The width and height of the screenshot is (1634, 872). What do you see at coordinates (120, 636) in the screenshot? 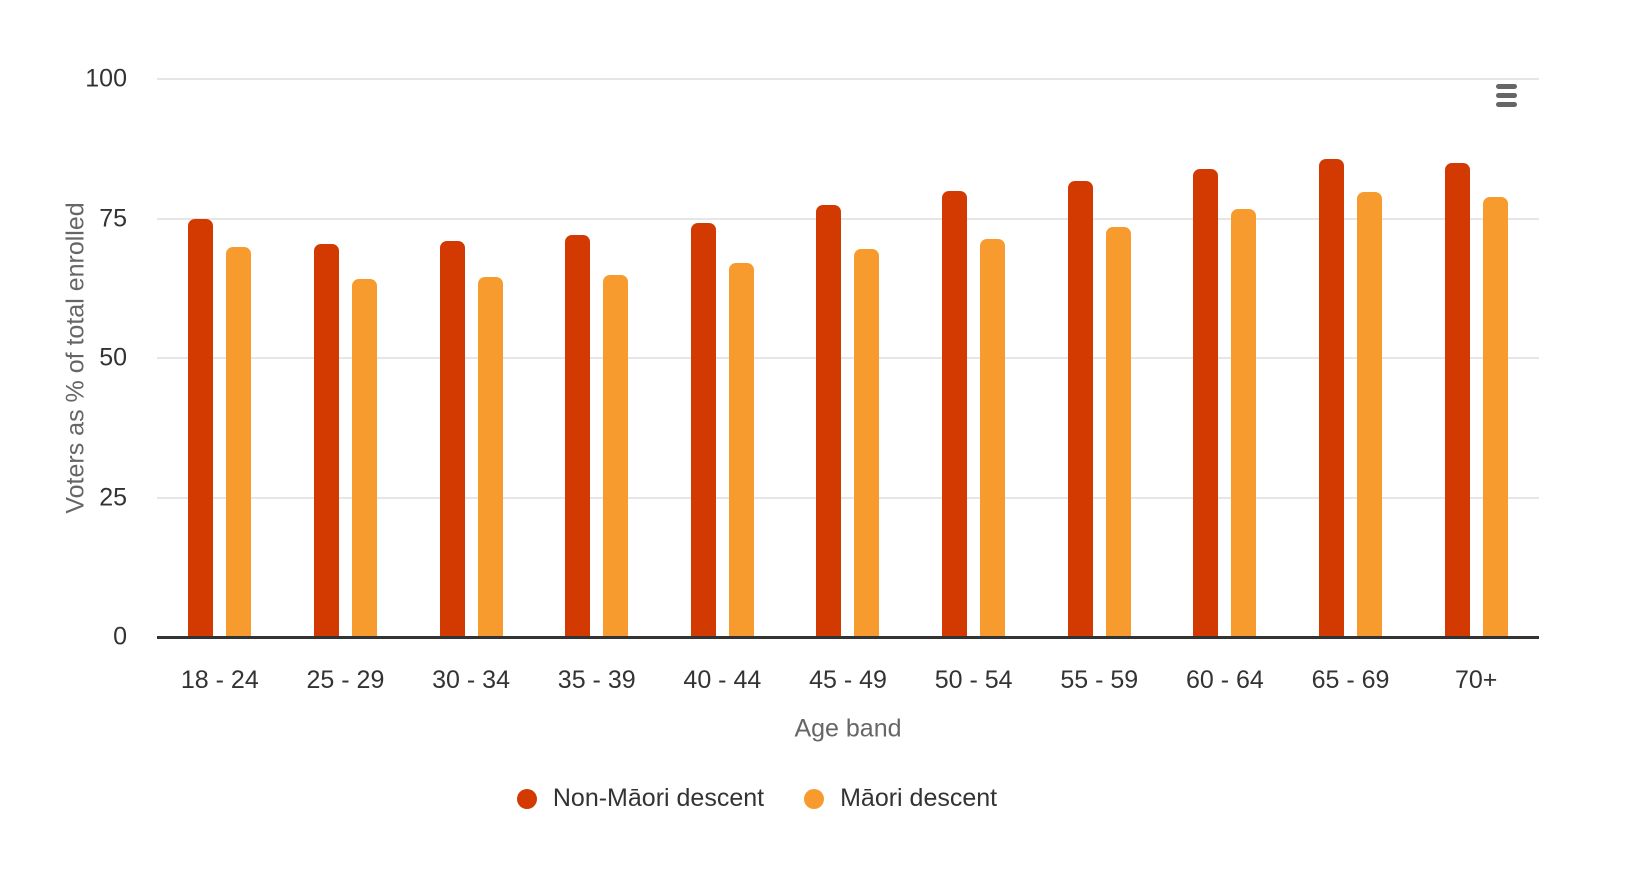
I see `y-axis-tick-label: 0` at bounding box center [120, 636].